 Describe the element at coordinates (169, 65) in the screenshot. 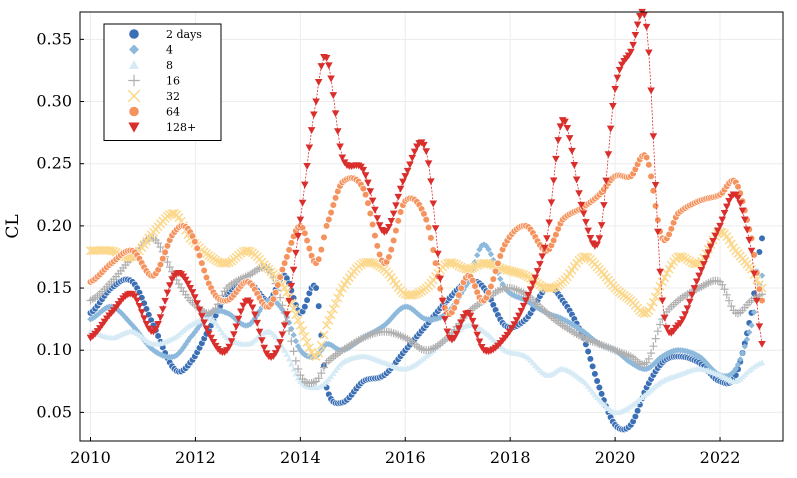

I see `legend-label: 8` at that location.